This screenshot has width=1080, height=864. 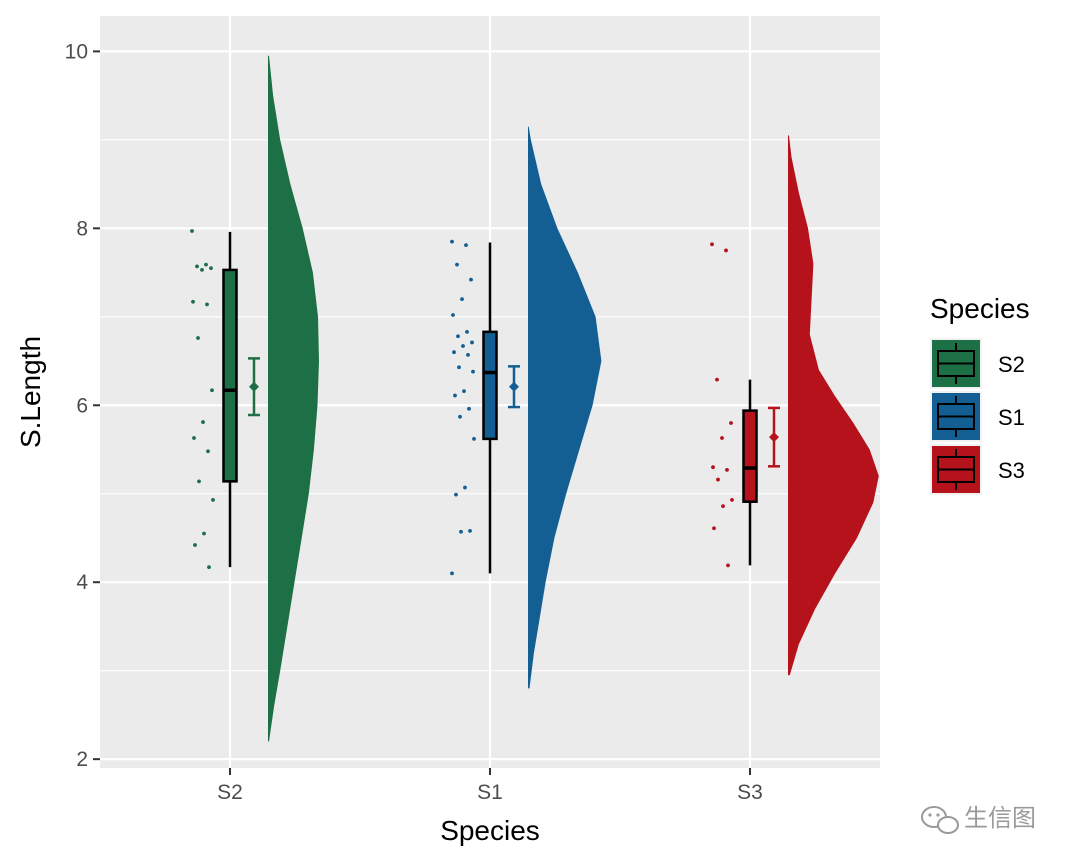 I want to click on group-S3, so click(x=794, y=405).